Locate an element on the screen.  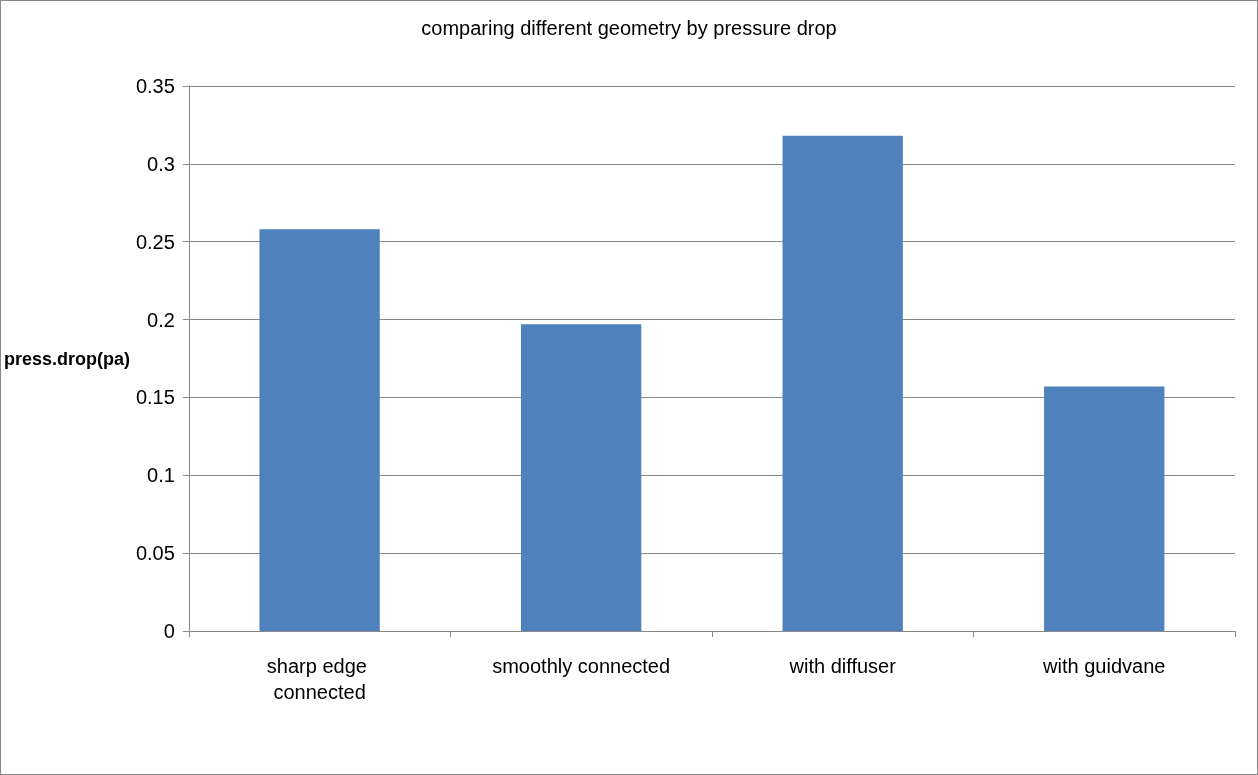
y-tick-label: 0 is located at coordinates (169, 631).